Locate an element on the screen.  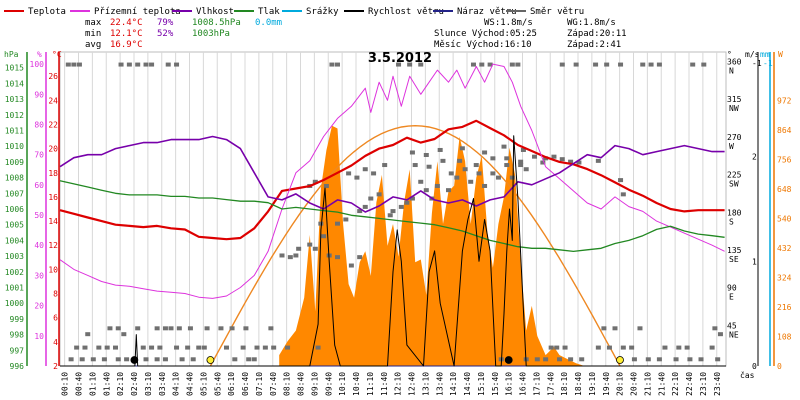
direction-tick-value: 45 is located at coordinates (732, 325).